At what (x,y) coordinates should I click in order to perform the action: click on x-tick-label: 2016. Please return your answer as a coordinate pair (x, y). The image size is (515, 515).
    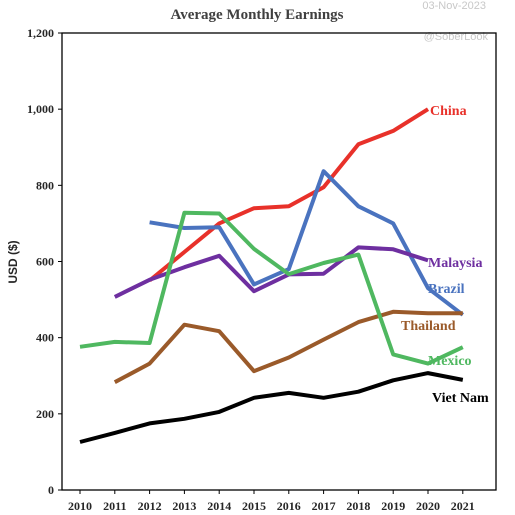
    Looking at the image, I should click on (289, 506).